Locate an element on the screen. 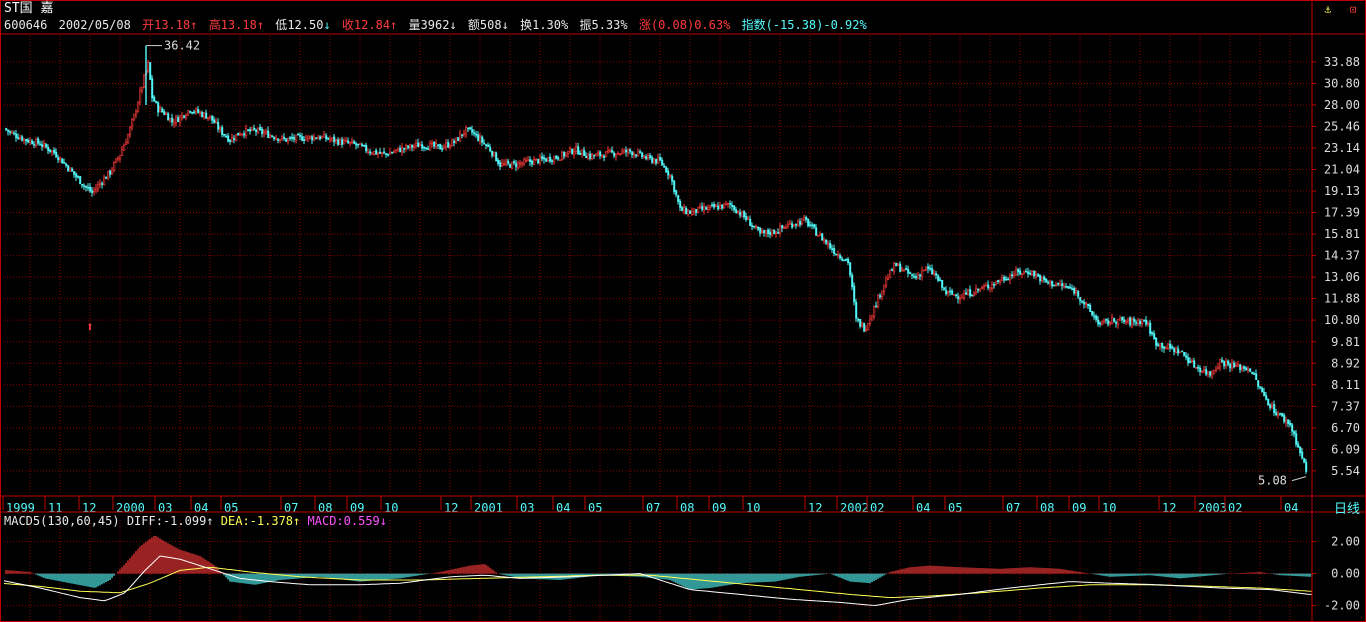 This screenshot has width=1366, height=622. up-arrow-icon: ↑ is located at coordinates (194, 25).